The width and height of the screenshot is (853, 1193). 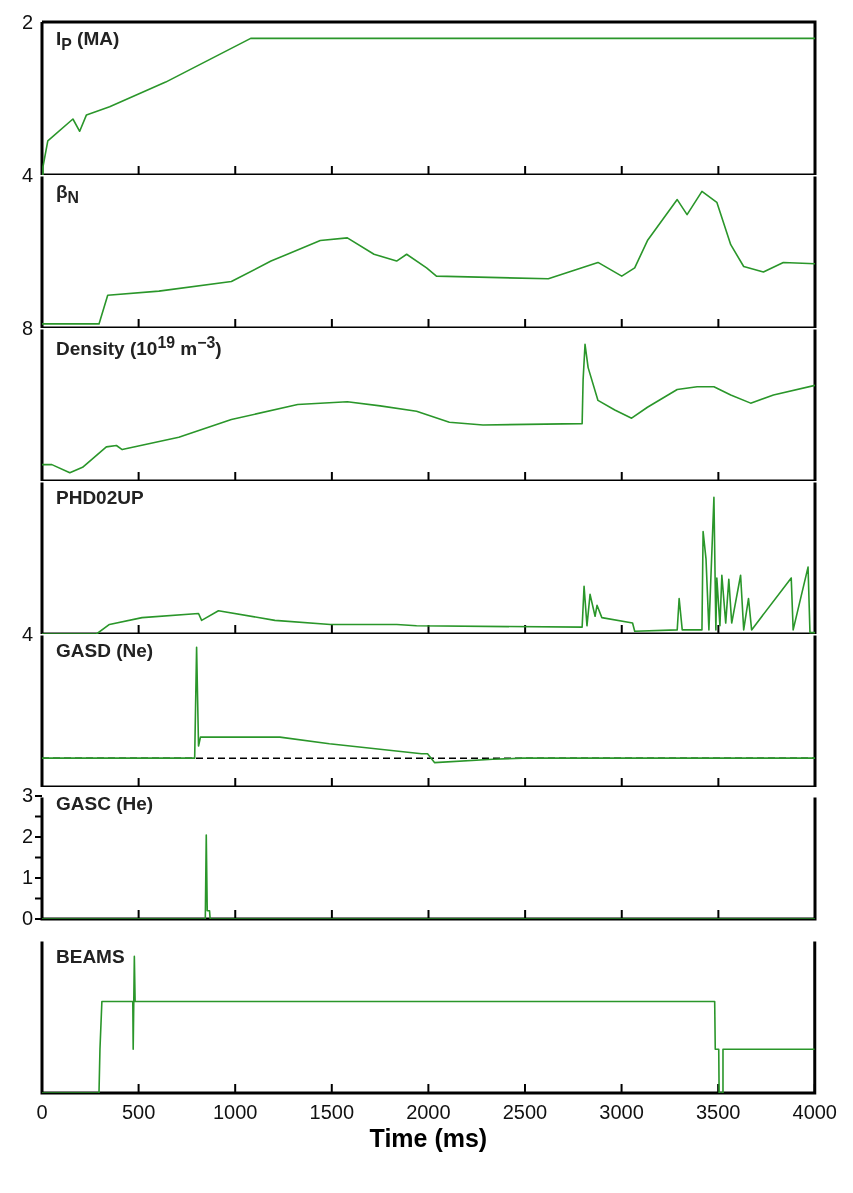 What do you see at coordinates (27, 328) in the screenshot?
I see `text: 8` at bounding box center [27, 328].